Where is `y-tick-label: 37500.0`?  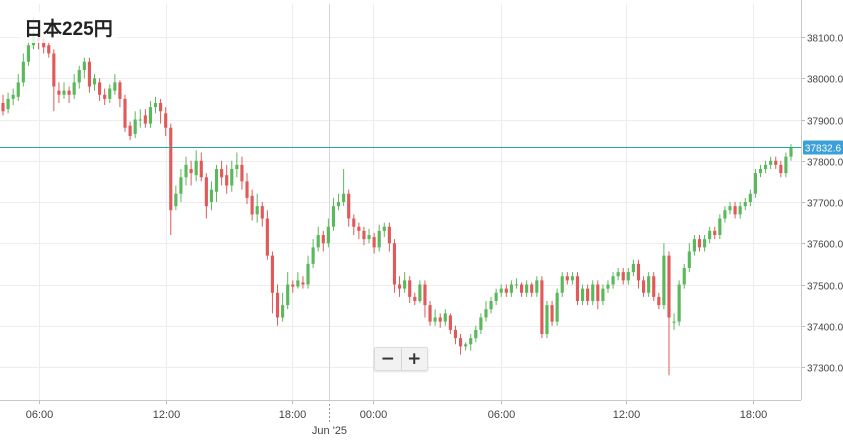
y-tick-label: 37500.0 is located at coordinates (825, 287).